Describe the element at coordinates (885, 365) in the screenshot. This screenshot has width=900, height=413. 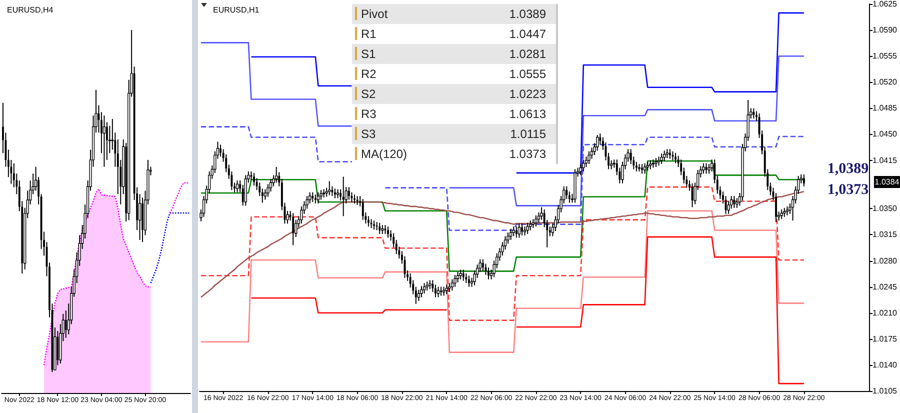
I see `y-tick-label: 1.0140` at that location.